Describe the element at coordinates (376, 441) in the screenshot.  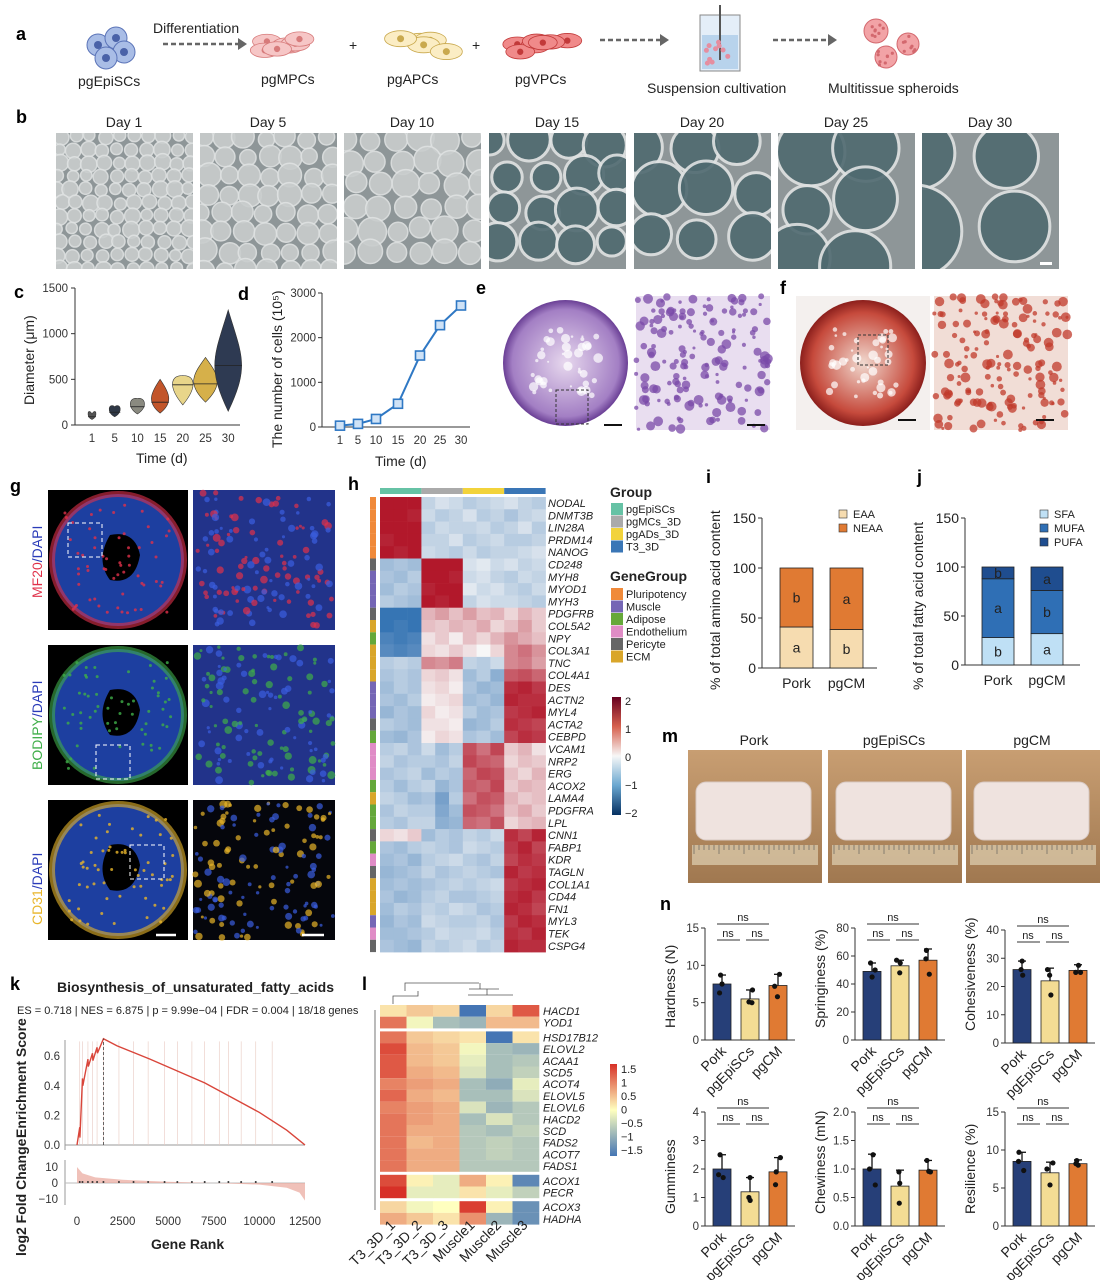
I see `x-tick-label: 10` at that location.